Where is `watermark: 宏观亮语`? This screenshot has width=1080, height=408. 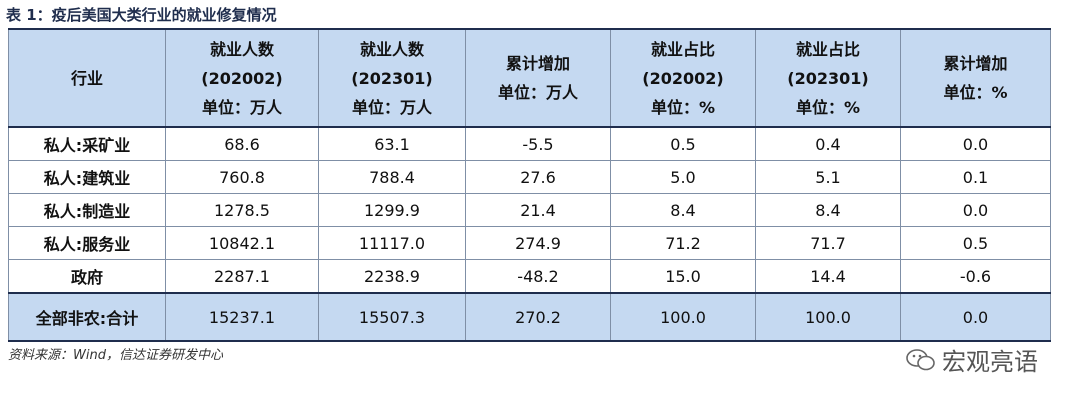 watermark: 宏观亮语 is located at coordinates (972, 359).